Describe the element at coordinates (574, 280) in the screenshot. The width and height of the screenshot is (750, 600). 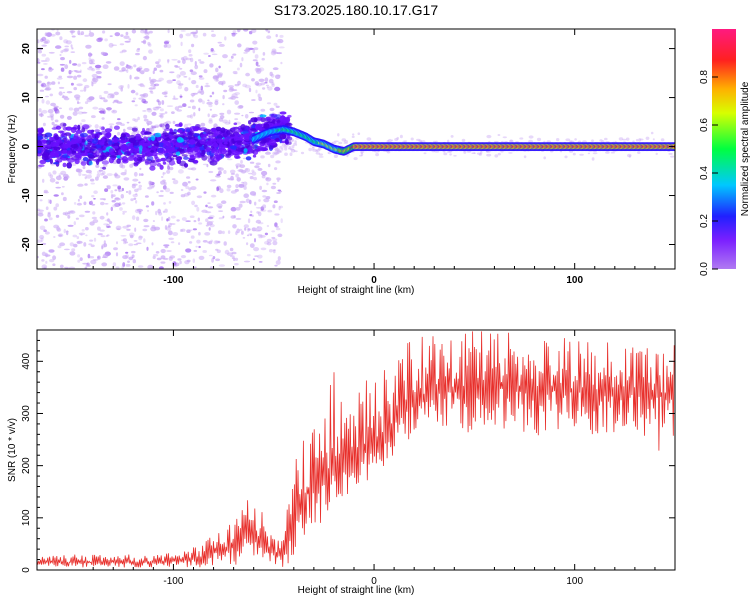
I see `spectrogram-x-tick-label: 100` at that location.